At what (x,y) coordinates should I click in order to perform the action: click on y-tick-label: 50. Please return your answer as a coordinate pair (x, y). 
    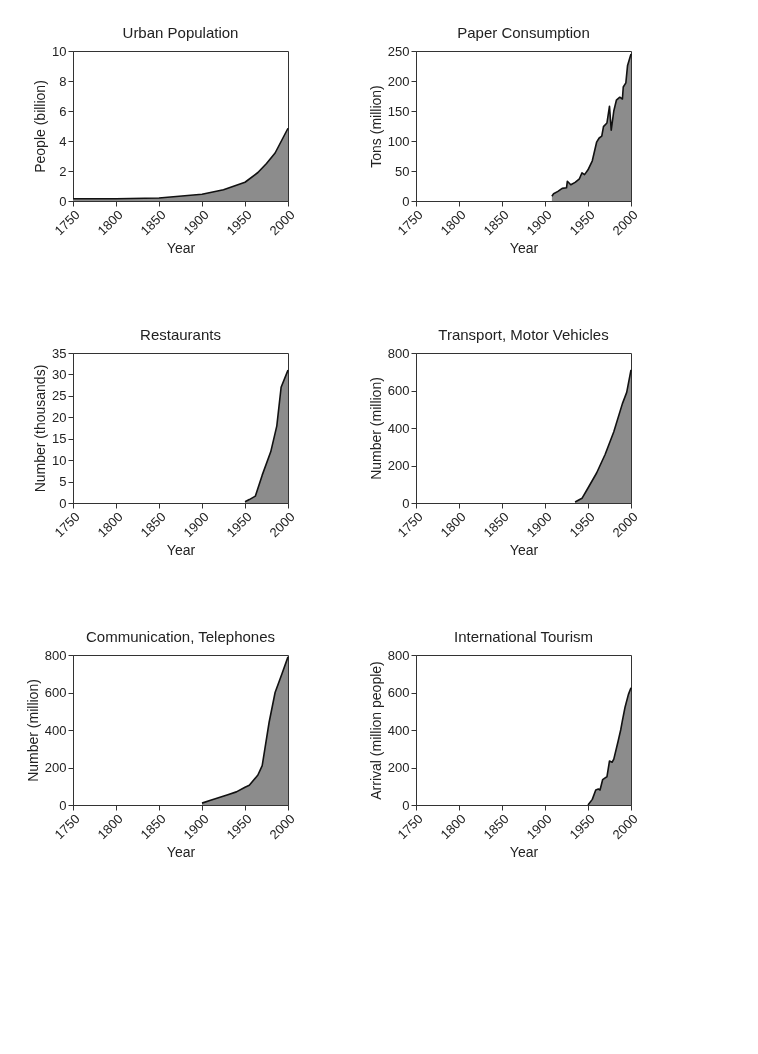
    Looking at the image, I should click on (402, 171).